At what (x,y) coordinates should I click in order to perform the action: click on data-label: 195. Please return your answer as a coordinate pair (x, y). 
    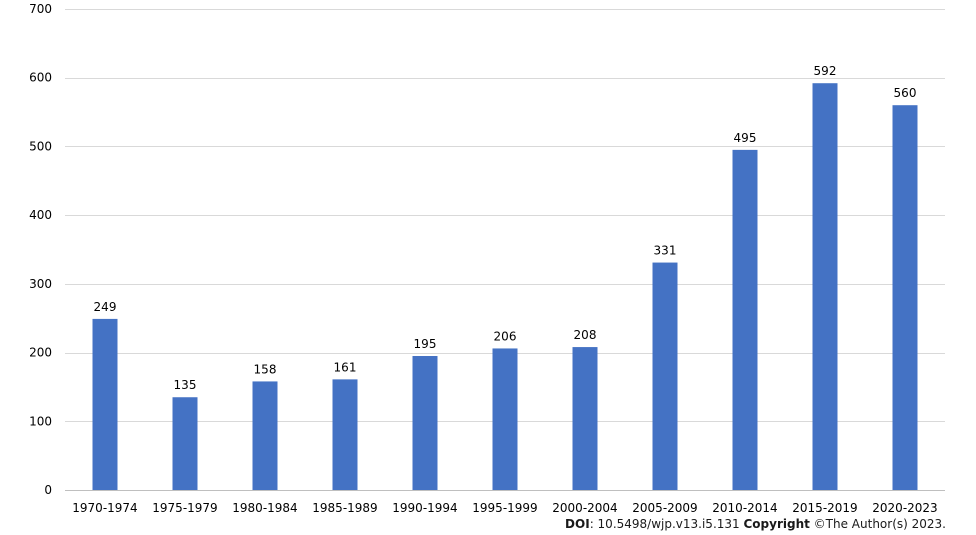
    Looking at the image, I should click on (425, 344).